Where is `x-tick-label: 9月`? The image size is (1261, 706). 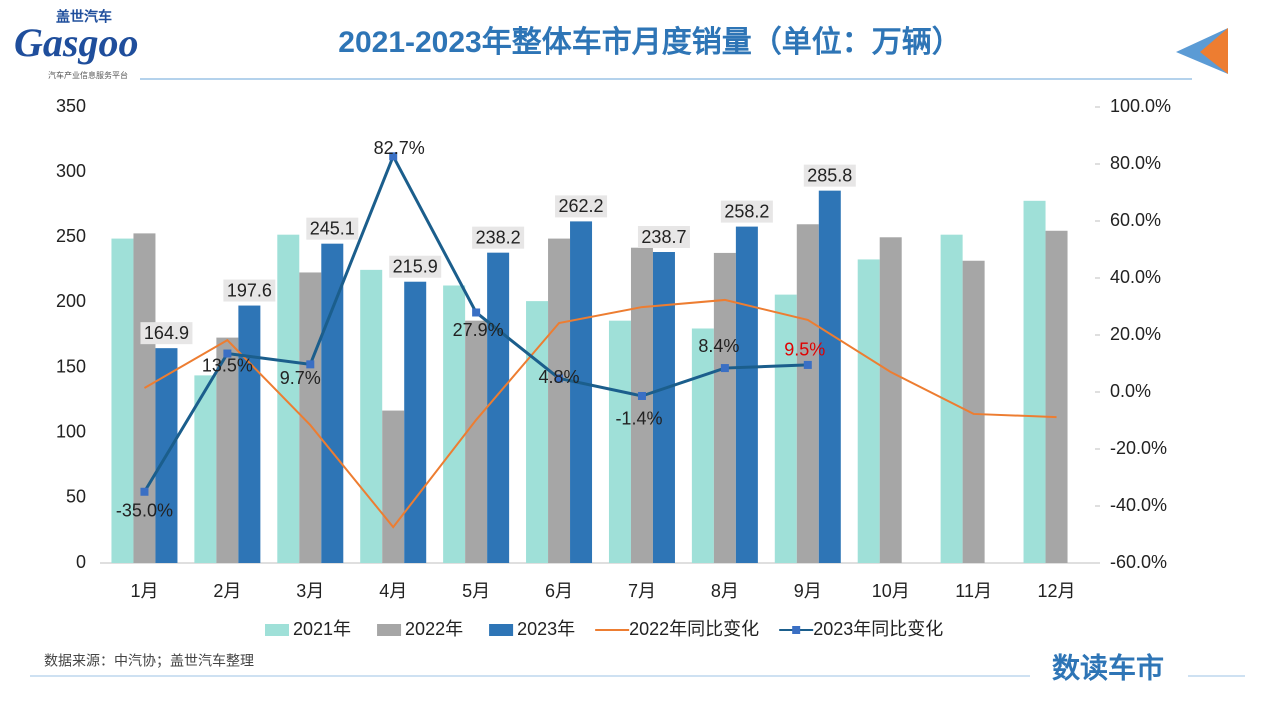
x-tick-label: 9月 is located at coordinates (808, 591).